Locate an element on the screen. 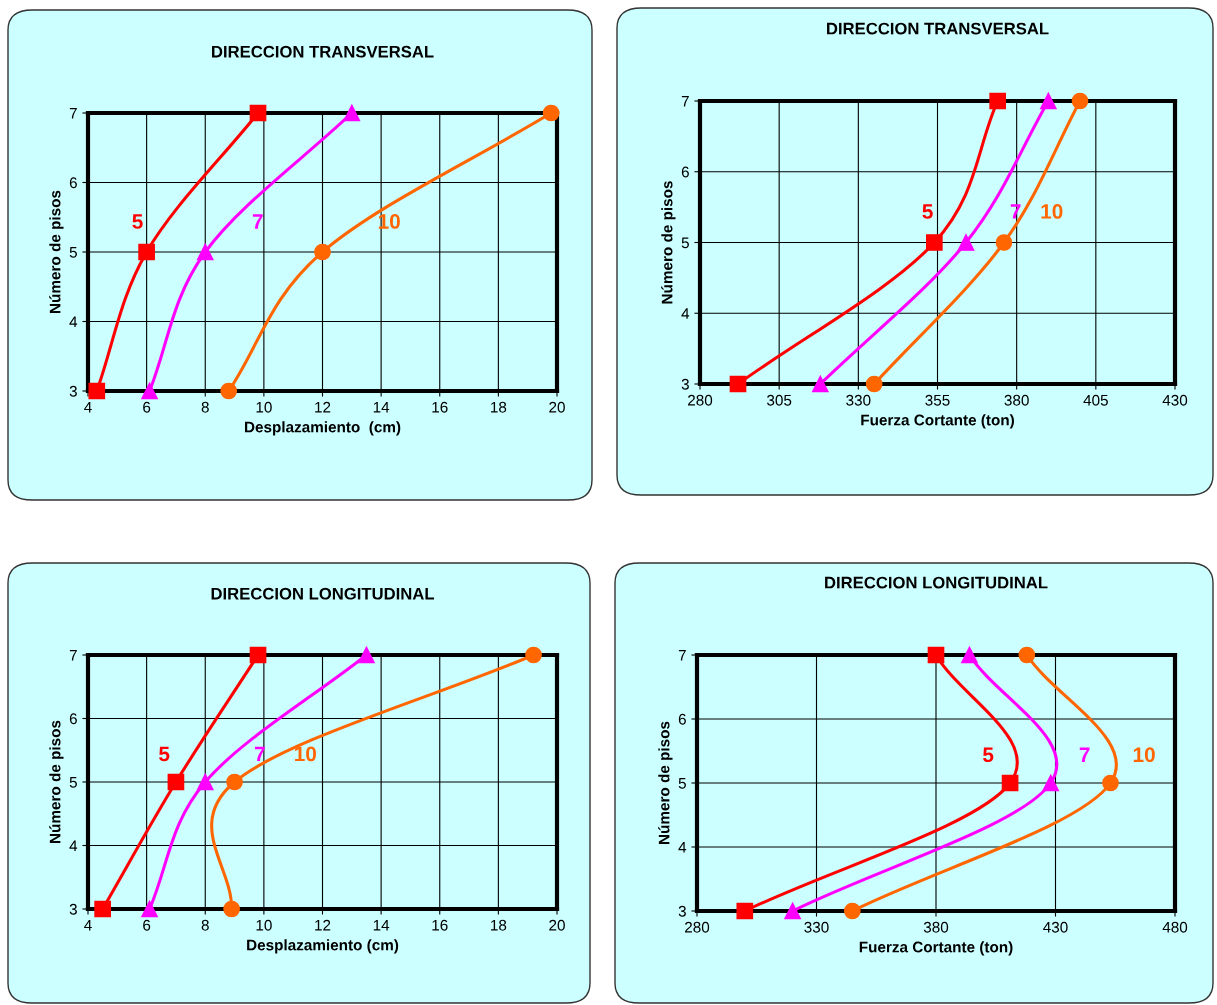 This screenshot has width=1217, height=1005. x-tick-label: 405 is located at coordinates (1095, 400).